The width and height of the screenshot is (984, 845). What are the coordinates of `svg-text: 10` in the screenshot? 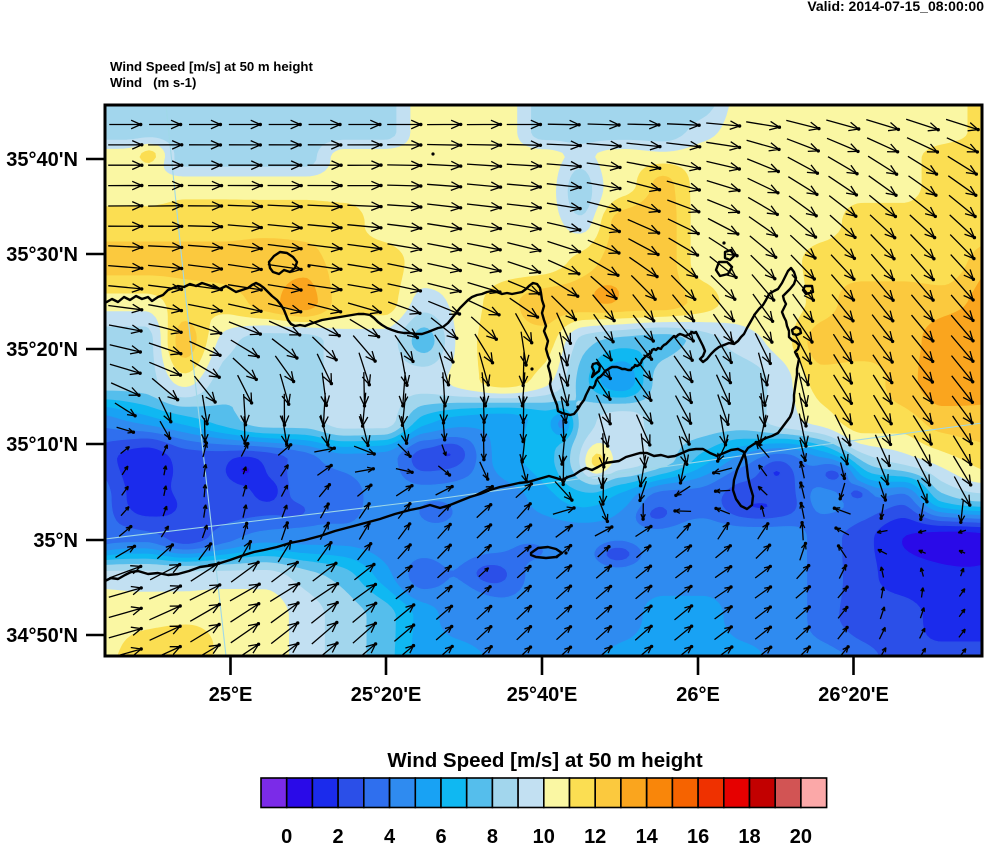 It's located at (544, 835).